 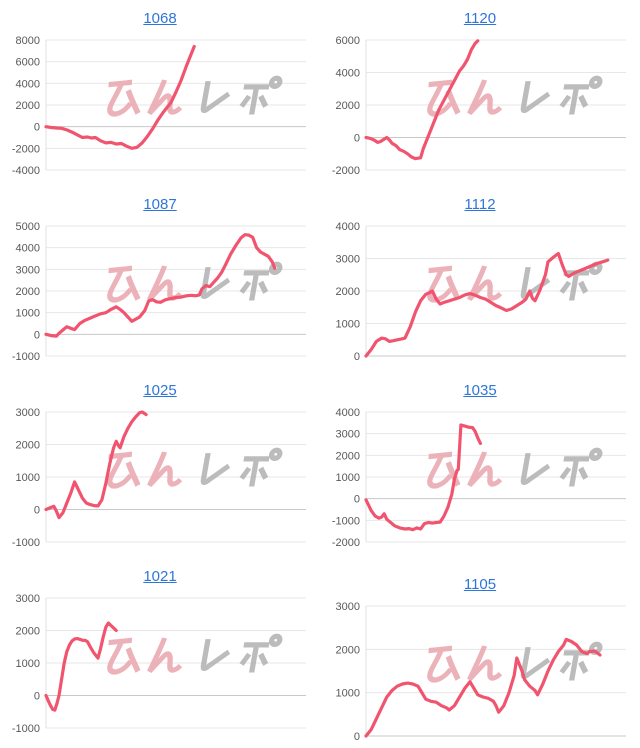 I want to click on chart-title-link: 1025, so click(x=160, y=390).